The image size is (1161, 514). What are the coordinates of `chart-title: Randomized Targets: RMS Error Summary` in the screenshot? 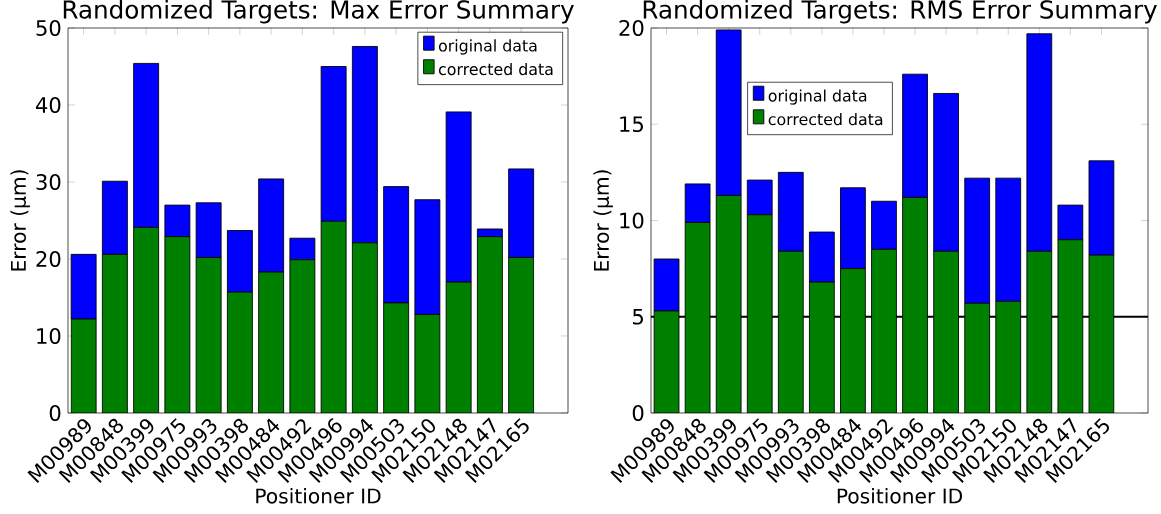 It's located at (900, 12).